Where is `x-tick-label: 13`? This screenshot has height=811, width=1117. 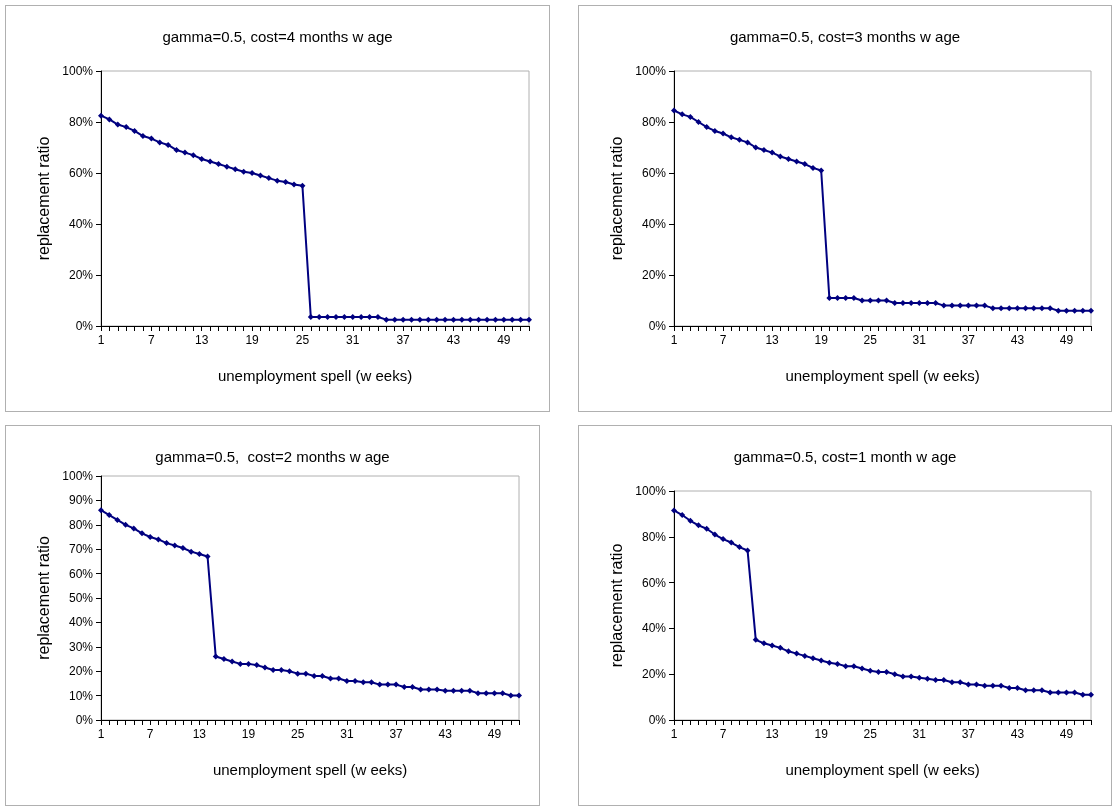 x-tick-label: 13 is located at coordinates (772, 734).